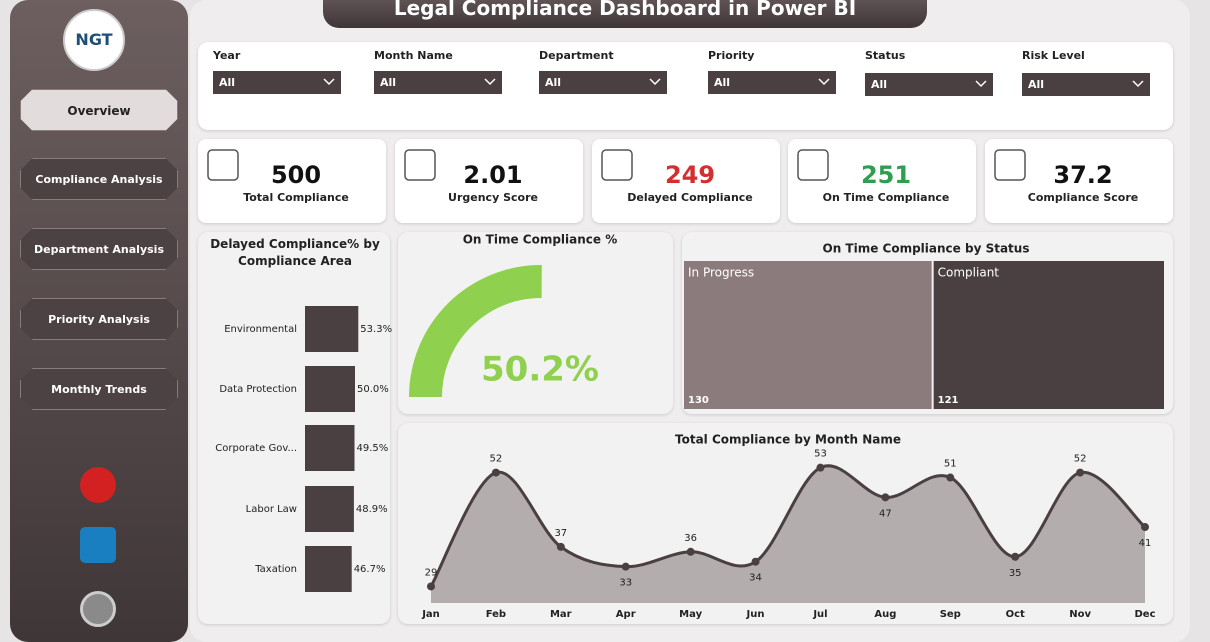 This screenshot has width=1210, height=642. What do you see at coordinates (99, 319) in the screenshot?
I see `nav-button: Priority Analysis` at bounding box center [99, 319].